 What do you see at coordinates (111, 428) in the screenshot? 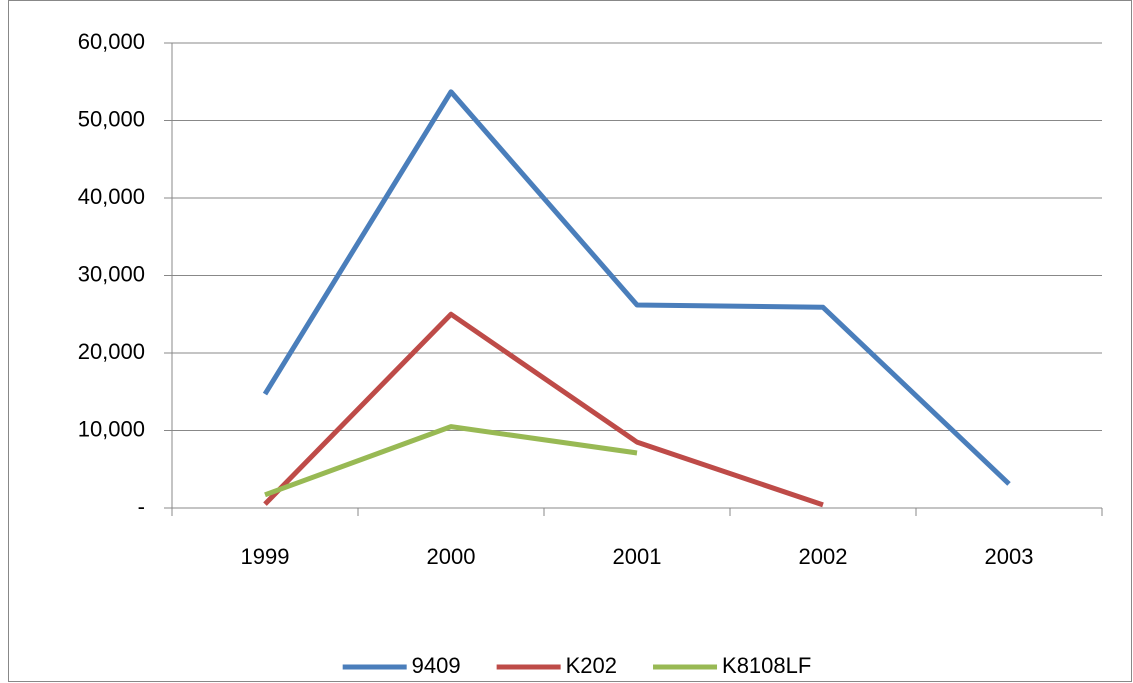
I see `y-tick-label: 10,000` at bounding box center [111, 428].